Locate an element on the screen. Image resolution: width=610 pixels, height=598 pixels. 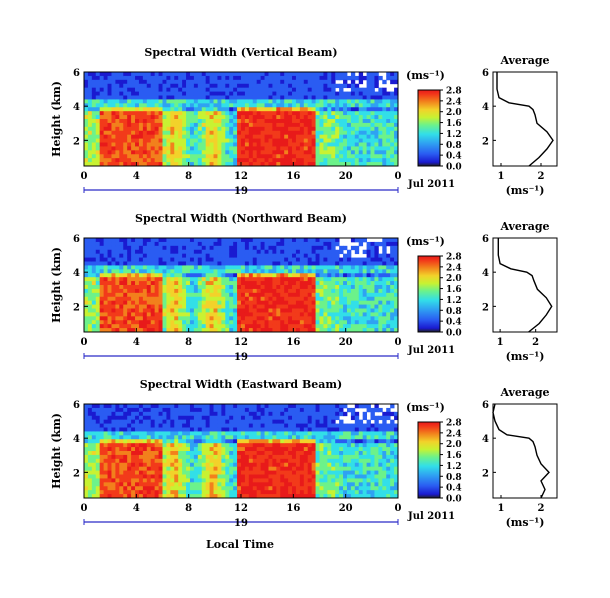
bottom-axis-label: Local Time is located at coordinates (240, 544).